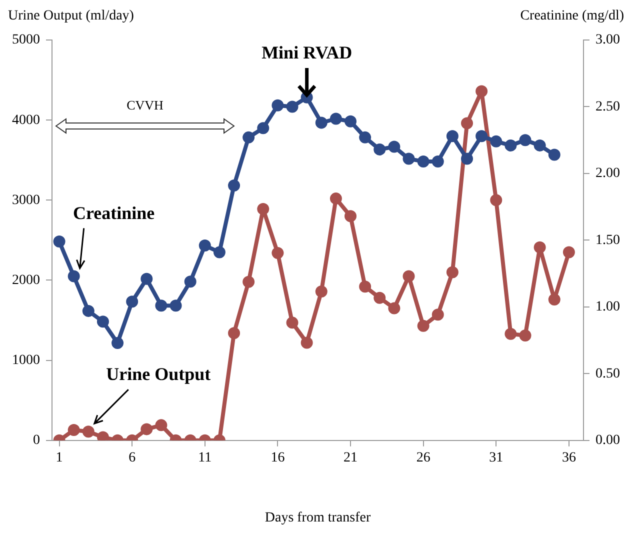 This screenshot has height=534, width=630. Describe the element at coordinates (569, 458) in the screenshot. I see `x-tick-label: 36` at that location.